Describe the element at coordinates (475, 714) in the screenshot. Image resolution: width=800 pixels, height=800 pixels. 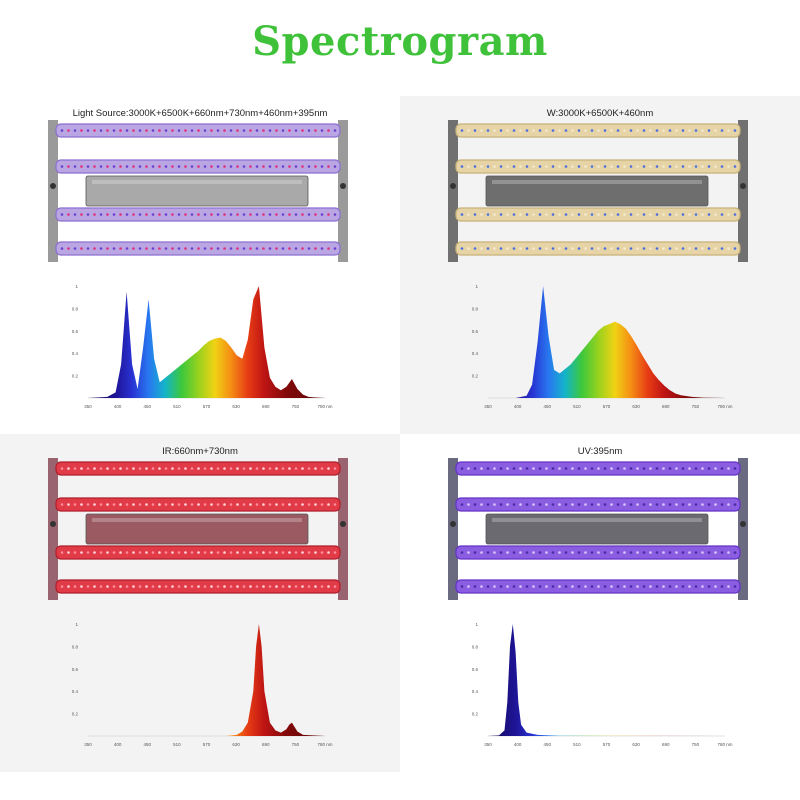
I see `y-tick-label: 0.2` at that location.